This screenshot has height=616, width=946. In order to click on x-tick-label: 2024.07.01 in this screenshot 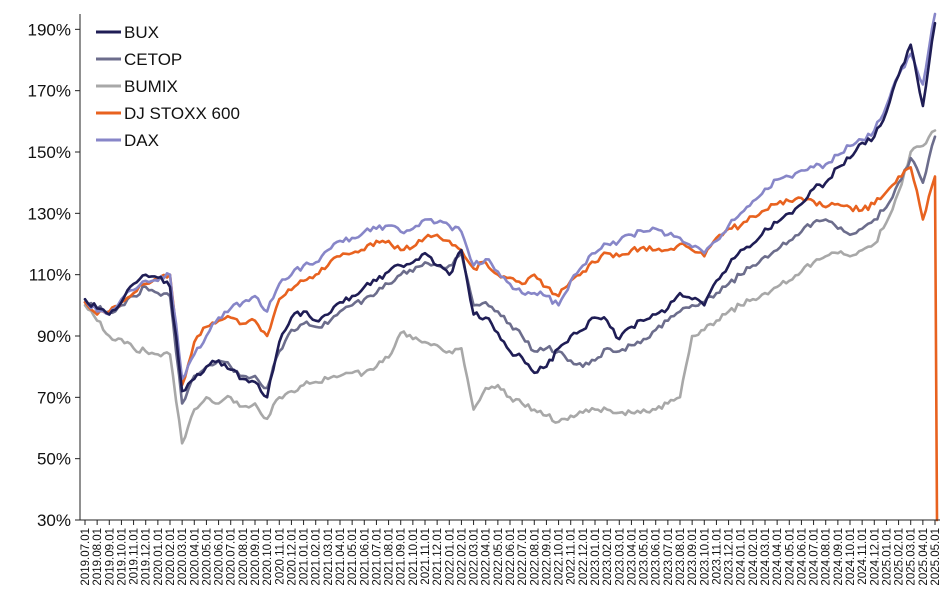, I will do `click(815, 557)`.